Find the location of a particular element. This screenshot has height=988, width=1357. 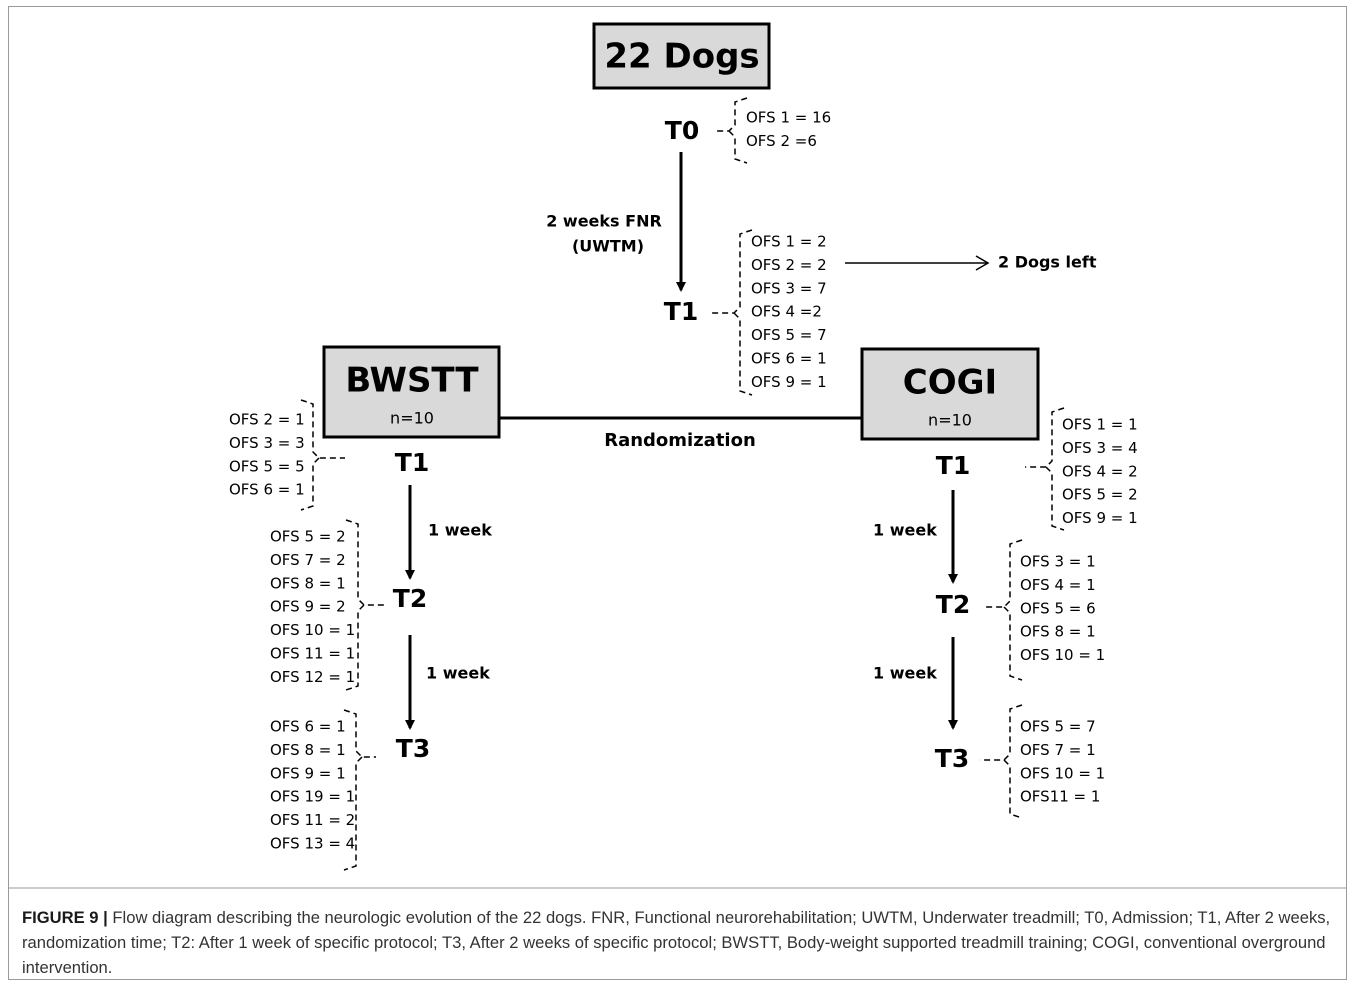

ofs-item: OFS 1 = 1 is located at coordinates (1100, 425).